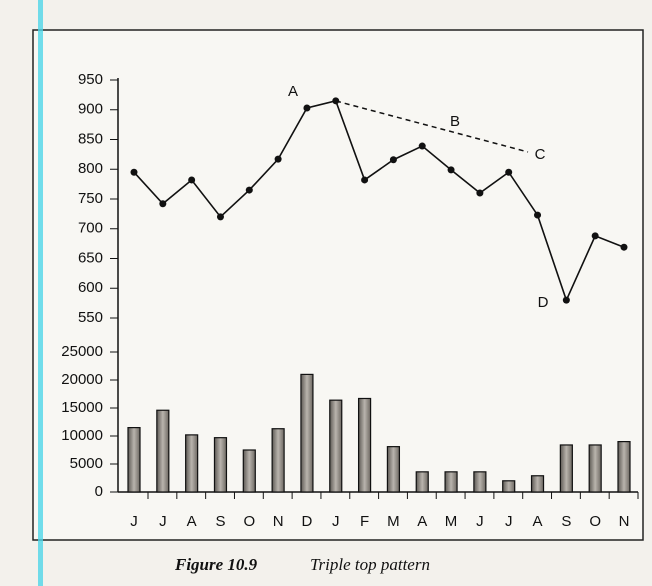 The image size is (652, 586). What do you see at coordinates (82, 379) in the screenshot?
I see `y-tick-label: 20000` at bounding box center [82, 379].